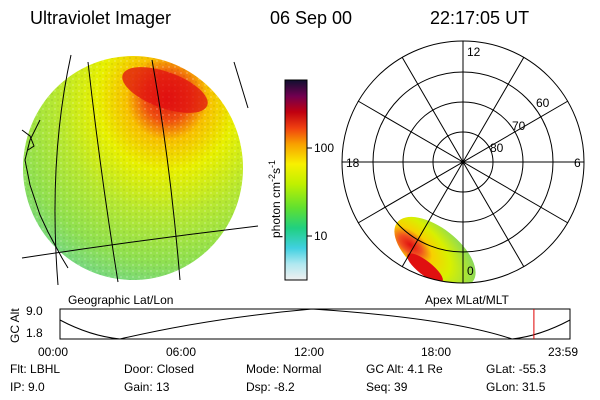  Describe the element at coordinates (53, 352) in the screenshot. I see `time-tick-0000: 00:00` at that location.